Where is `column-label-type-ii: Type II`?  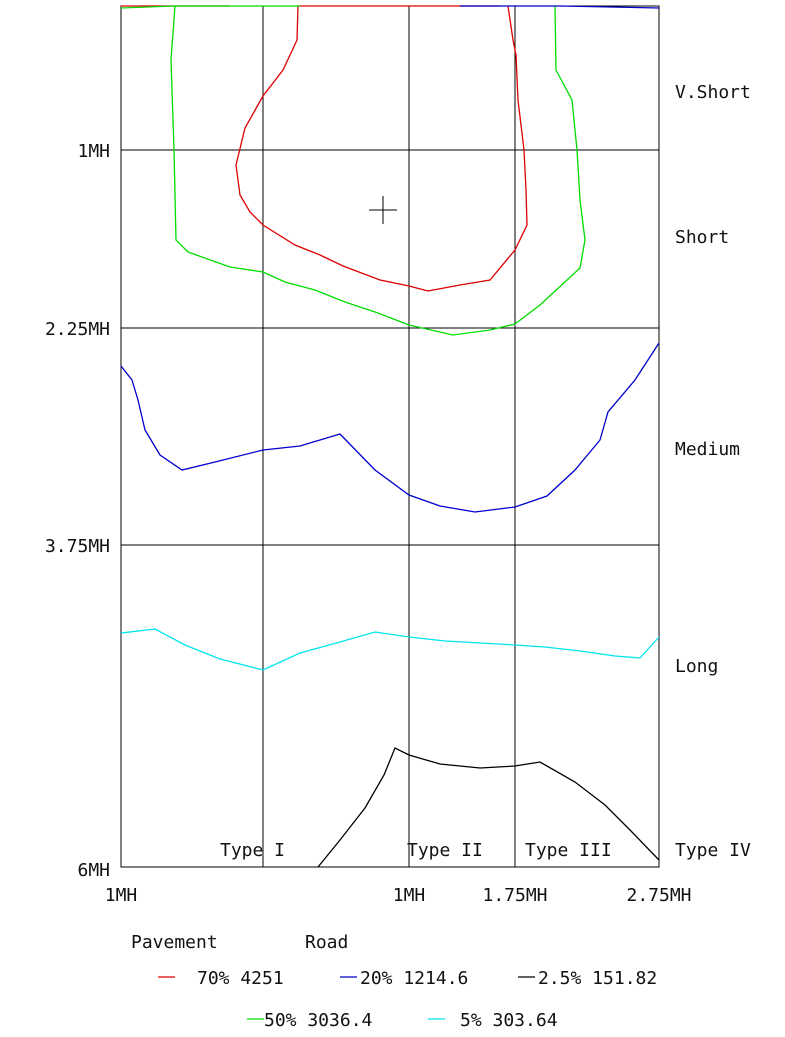
column-label-type-ii: Type II is located at coordinates (445, 850).